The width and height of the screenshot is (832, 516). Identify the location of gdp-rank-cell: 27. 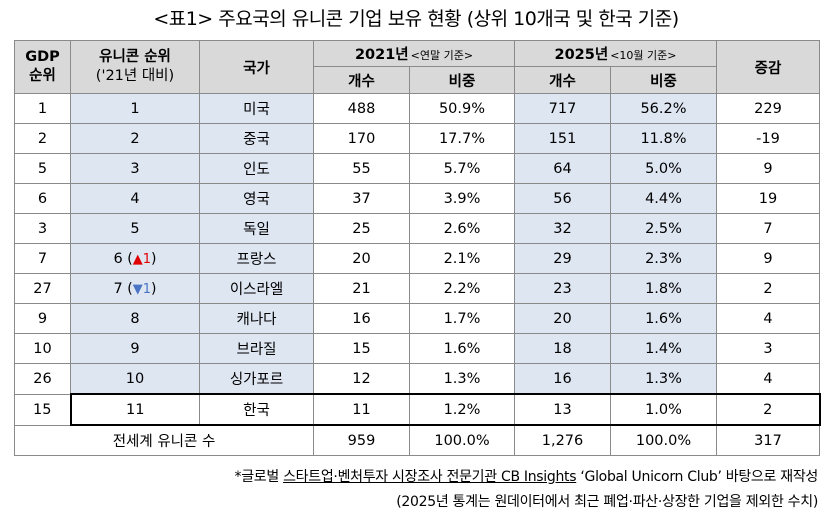
(42, 288).